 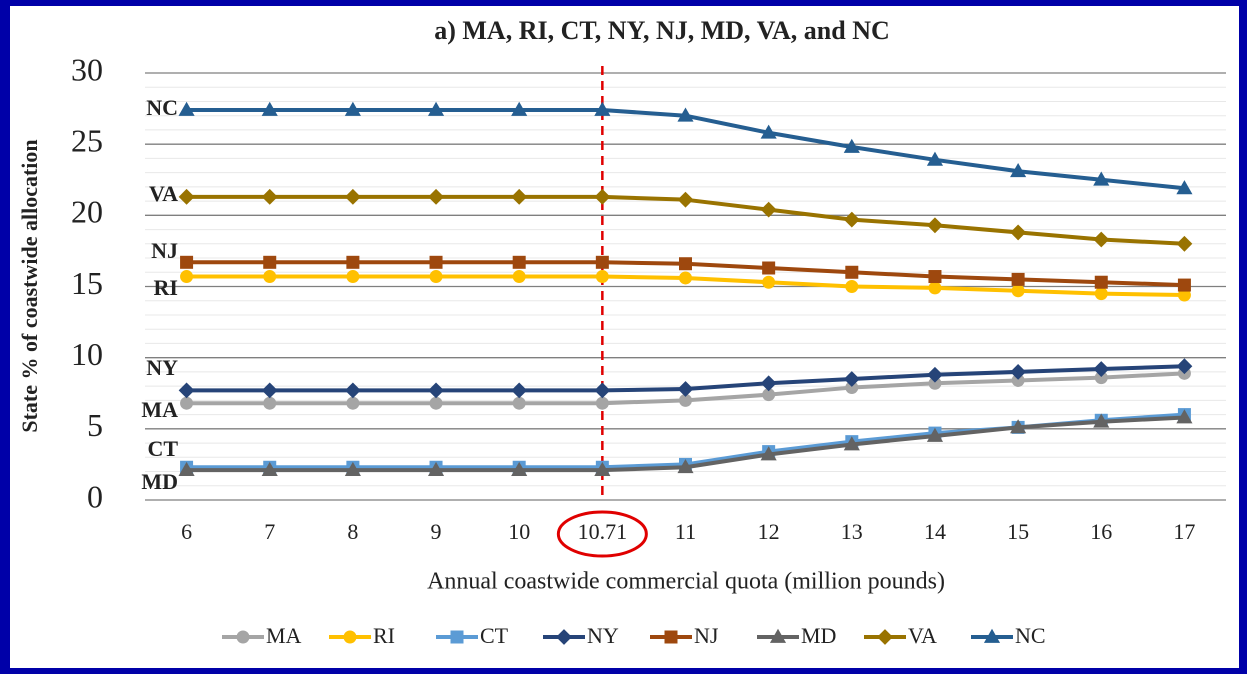 What do you see at coordinates (352, 531) in the screenshot?
I see `x-tick-label: 8` at bounding box center [352, 531].